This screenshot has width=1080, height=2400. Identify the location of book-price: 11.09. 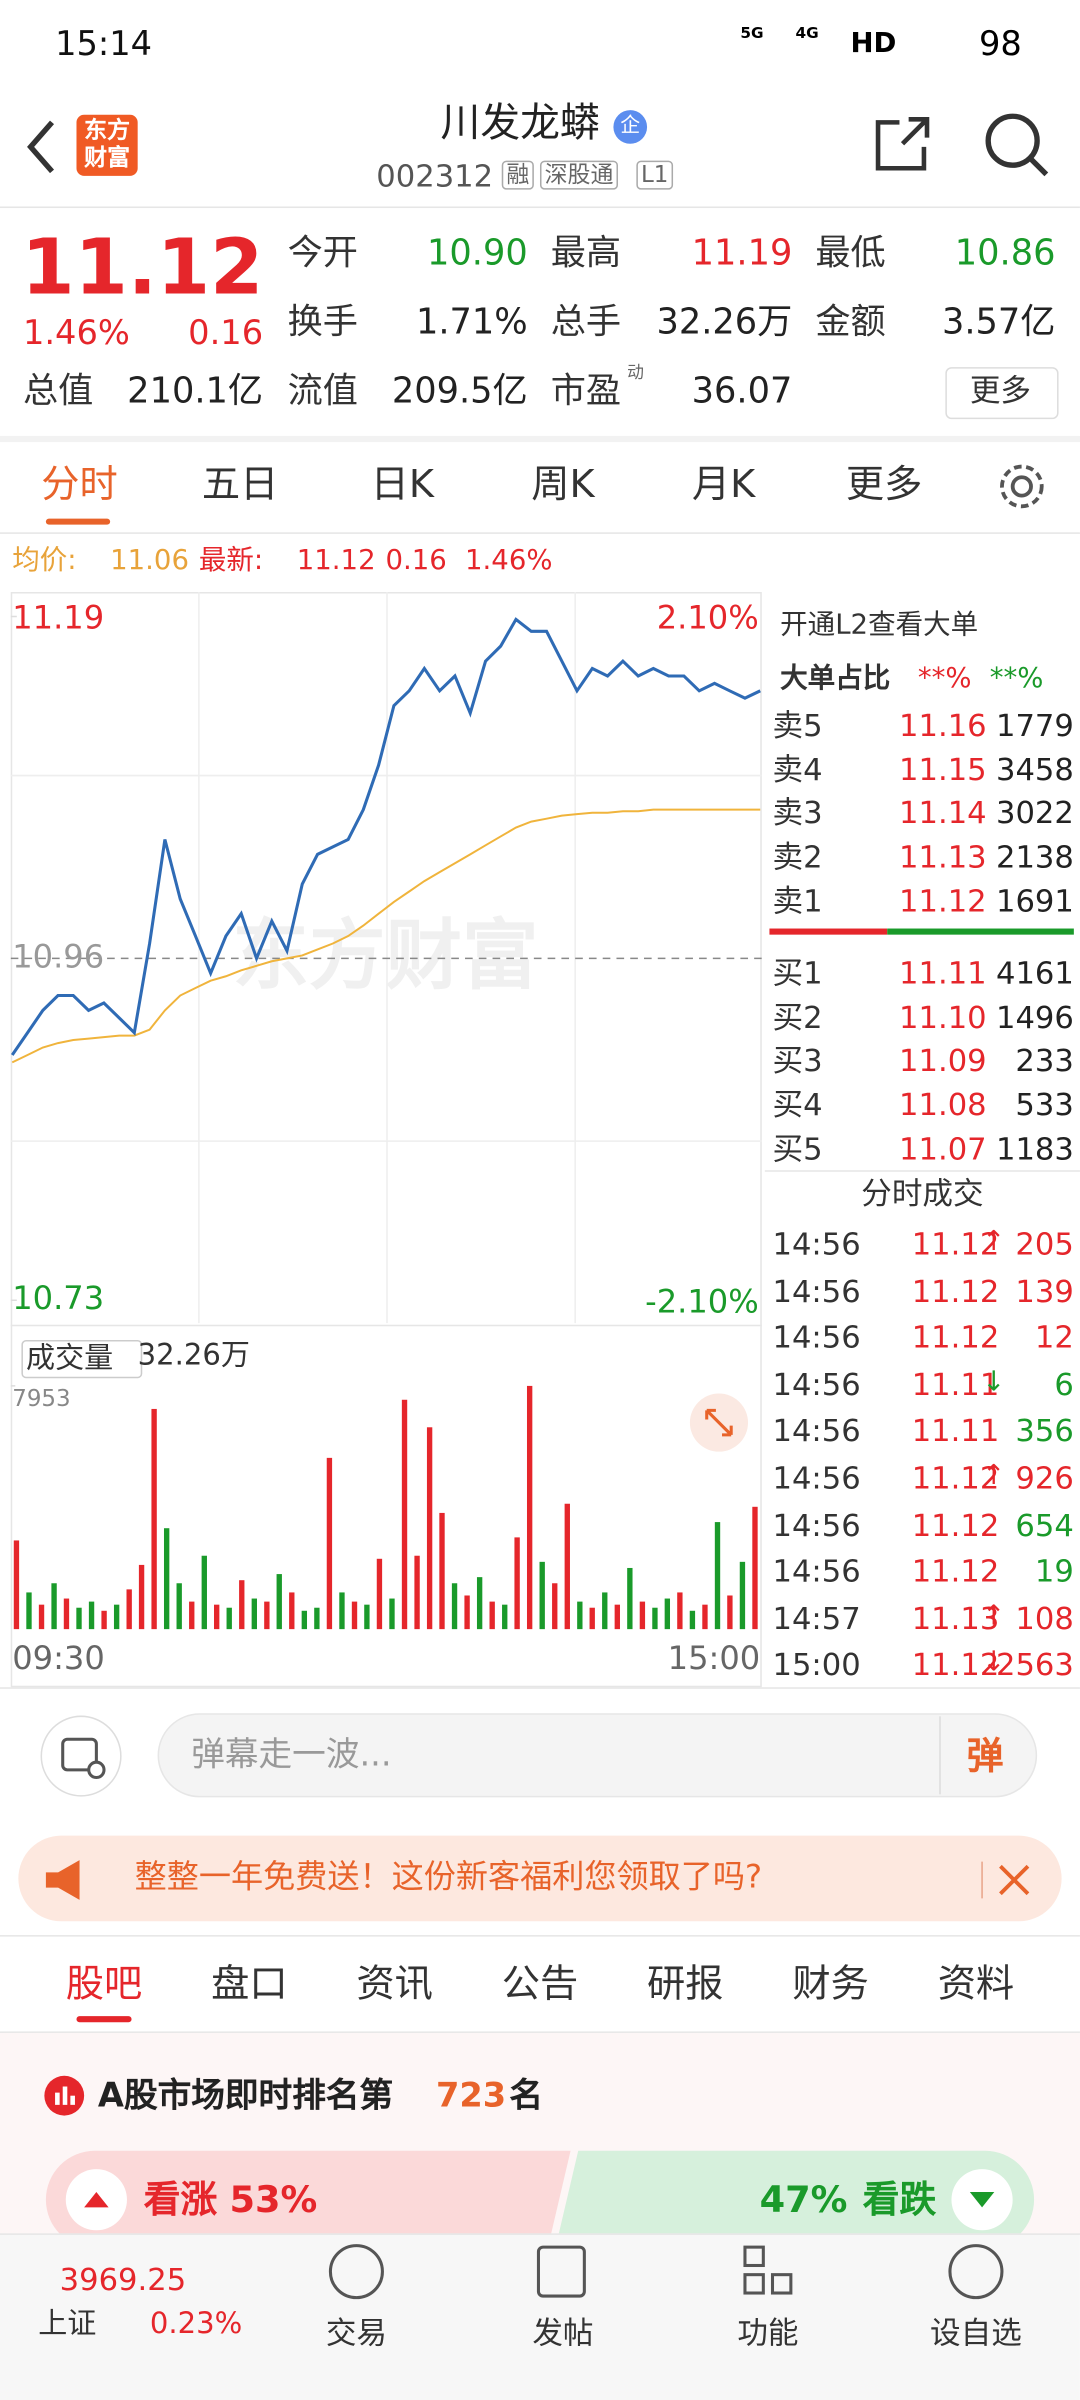
(943, 1061).